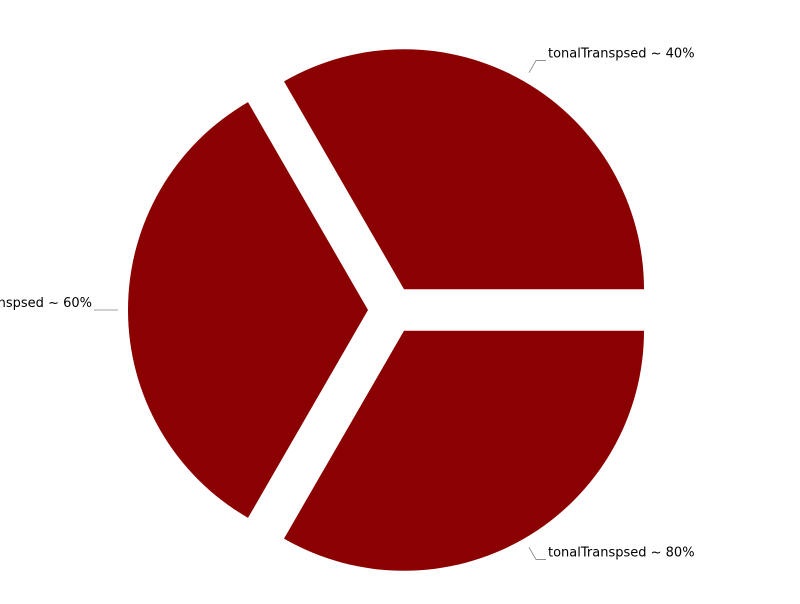 This screenshot has width=800, height=604. Describe the element at coordinates (621, 54) in the screenshot. I see `slice-label: tonalTranspsed ~ 40%` at that location.